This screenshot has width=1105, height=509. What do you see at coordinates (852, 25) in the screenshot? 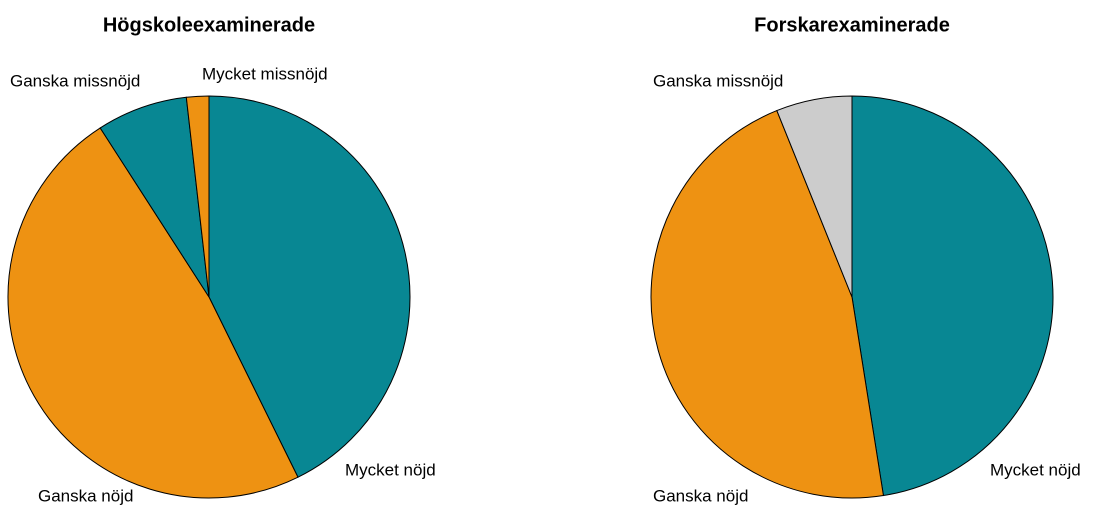
I see `chart-title: Forskarexaminerade` at bounding box center [852, 25].